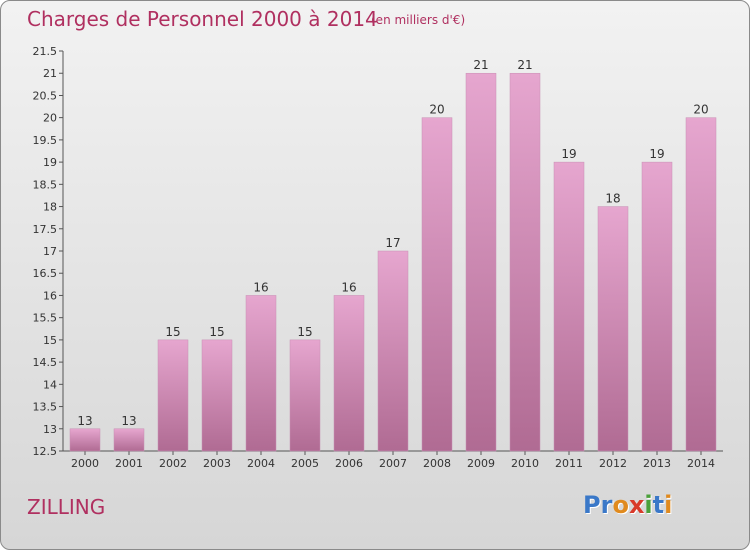  Describe the element at coordinates (392, 243) in the screenshot. I see `data-label-2007: 17` at that location.